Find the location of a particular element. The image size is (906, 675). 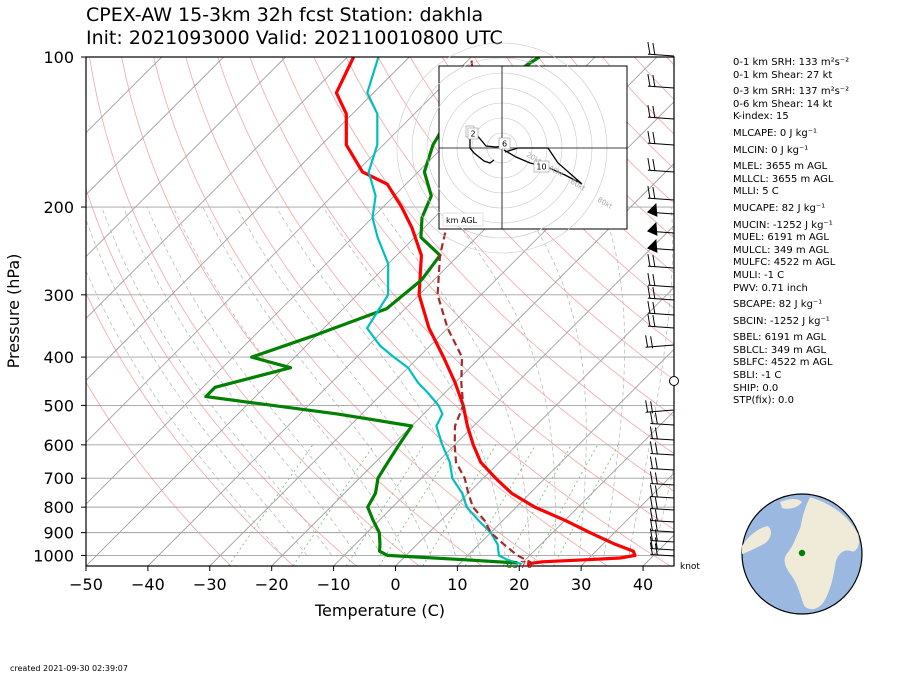

index-line: SHIP: 0.0 is located at coordinates (756, 388).